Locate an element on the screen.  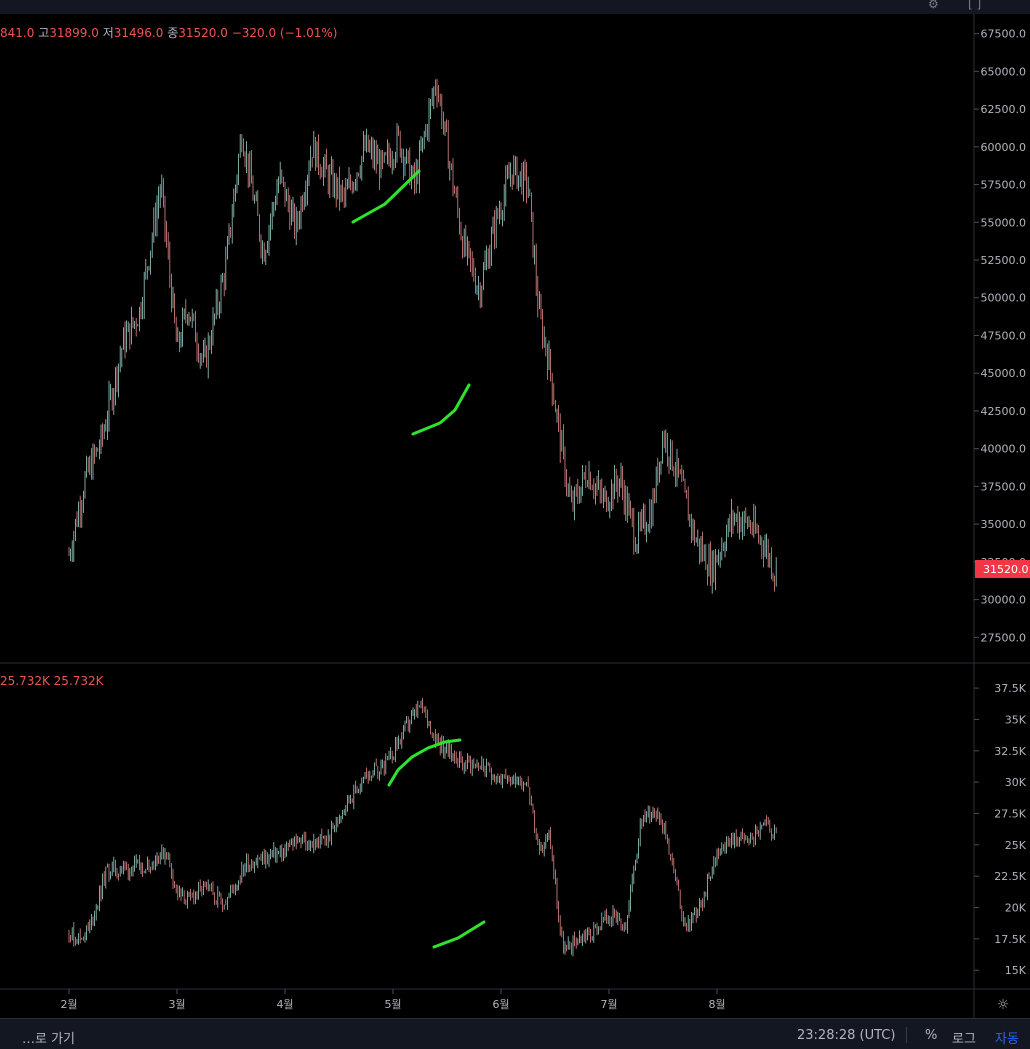
low-label: 저 is located at coordinates (108, 33).